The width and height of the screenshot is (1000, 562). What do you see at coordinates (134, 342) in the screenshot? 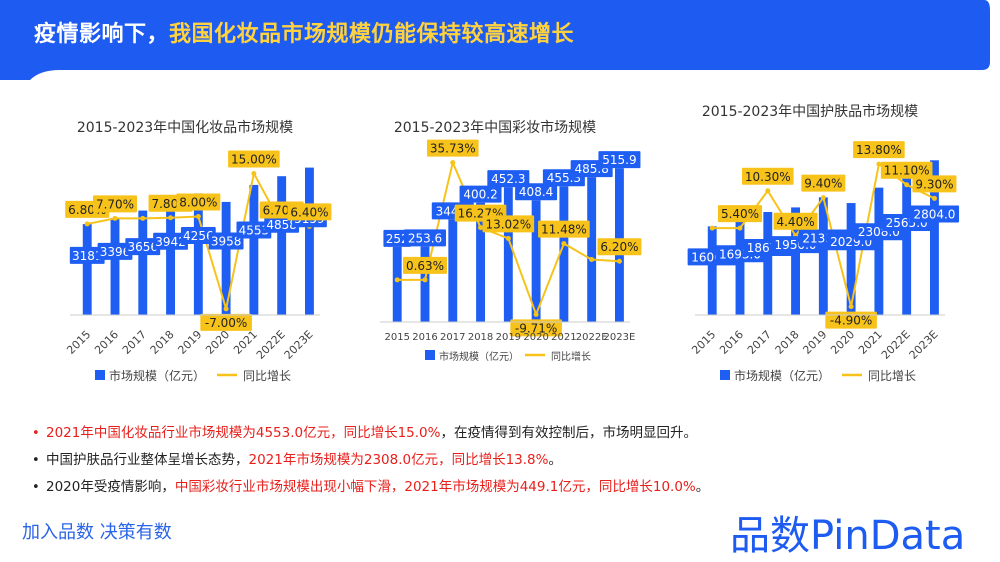
I see `x-tick-label: 2017` at bounding box center [134, 342].